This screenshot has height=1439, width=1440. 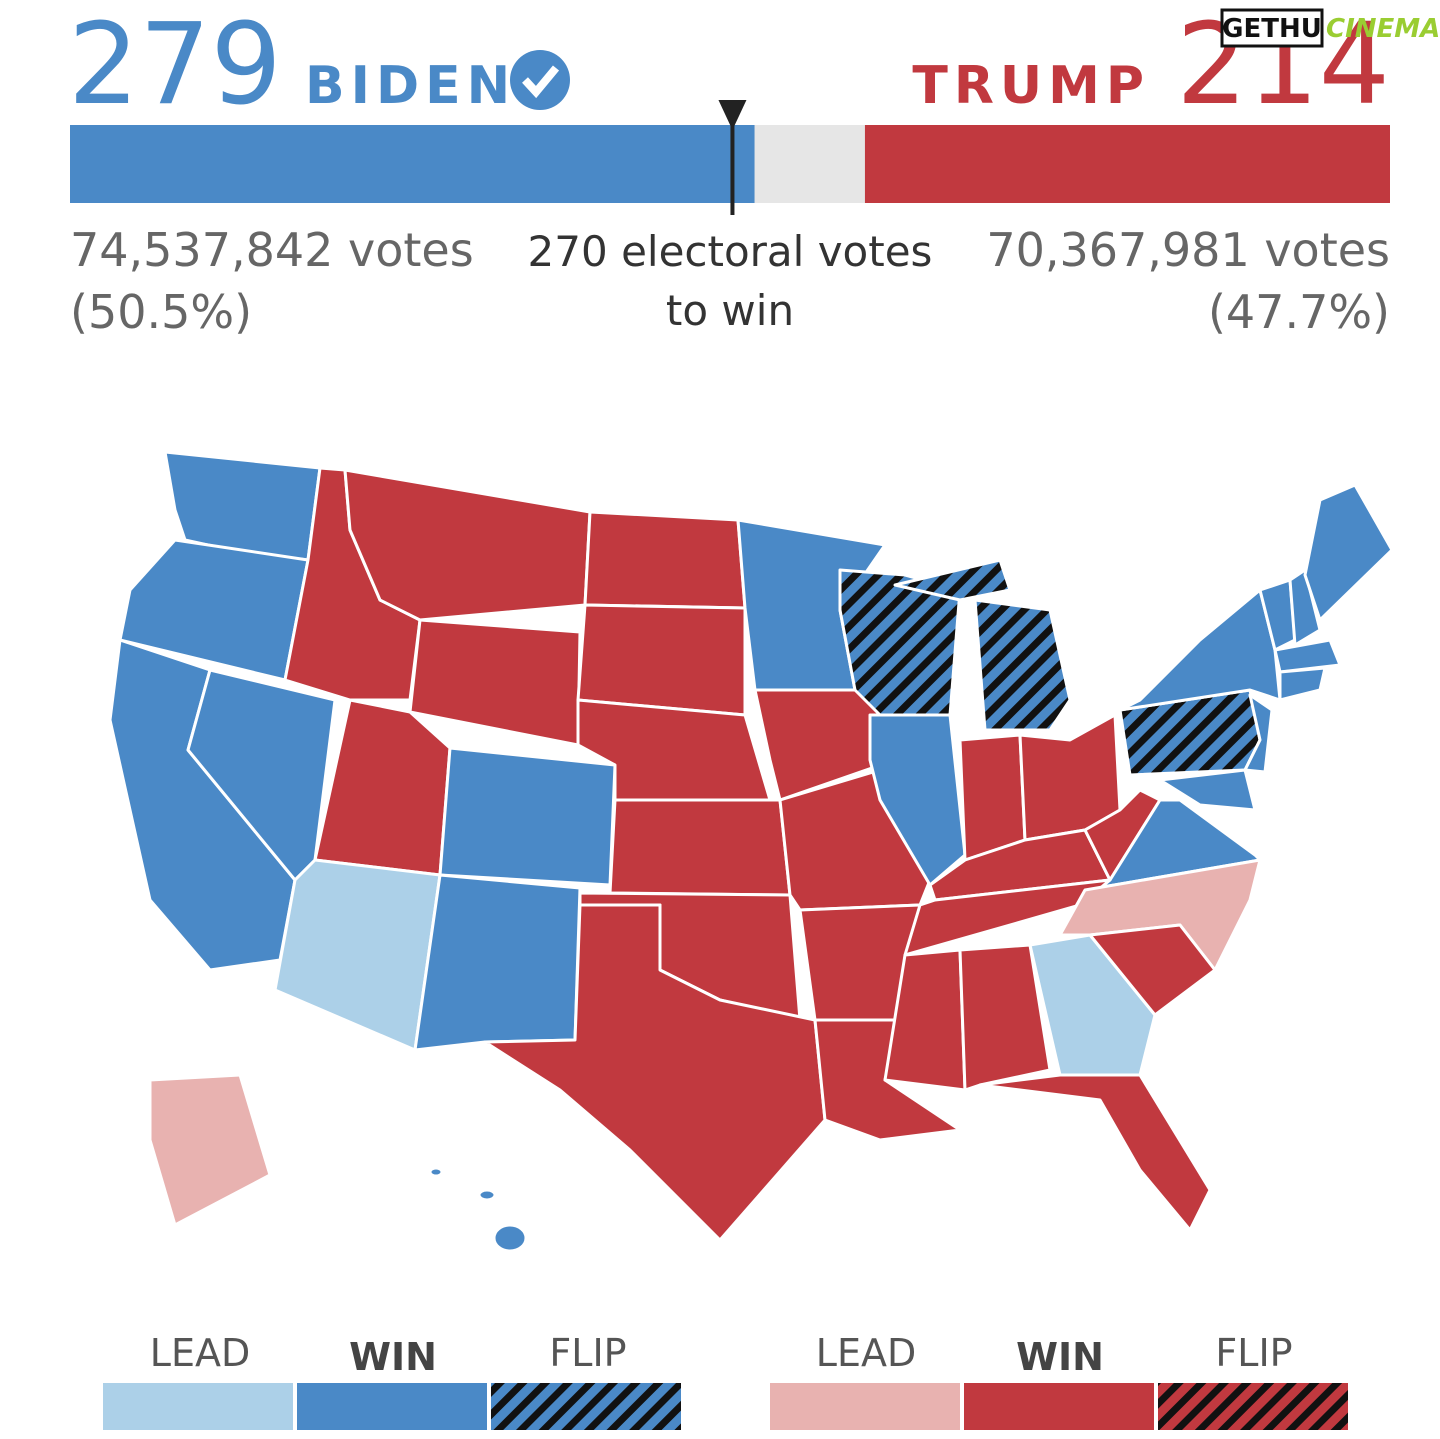 What do you see at coordinates (540, 80) in the screenshot?
I see `check-icon` at bounding box center [540, 80].